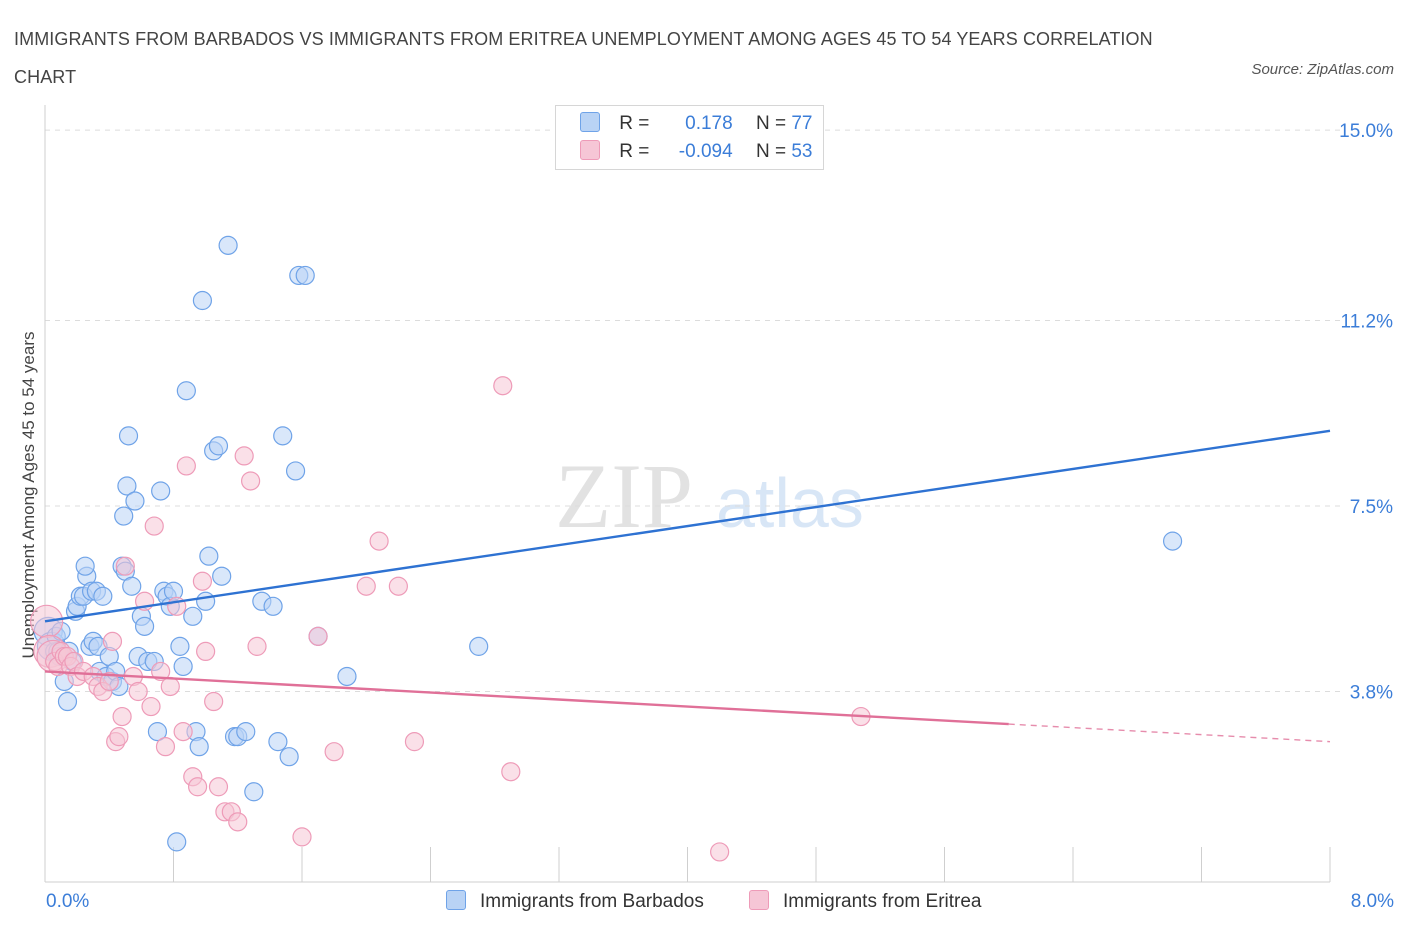 This screenshot has height=930, width=1406. What do you see at coordinates (689, 137) in the screenshot?
I see `correlation-legend: R = 0.178 N = 77 R = -0.094 N = 53` at bounding box center [689, 137].